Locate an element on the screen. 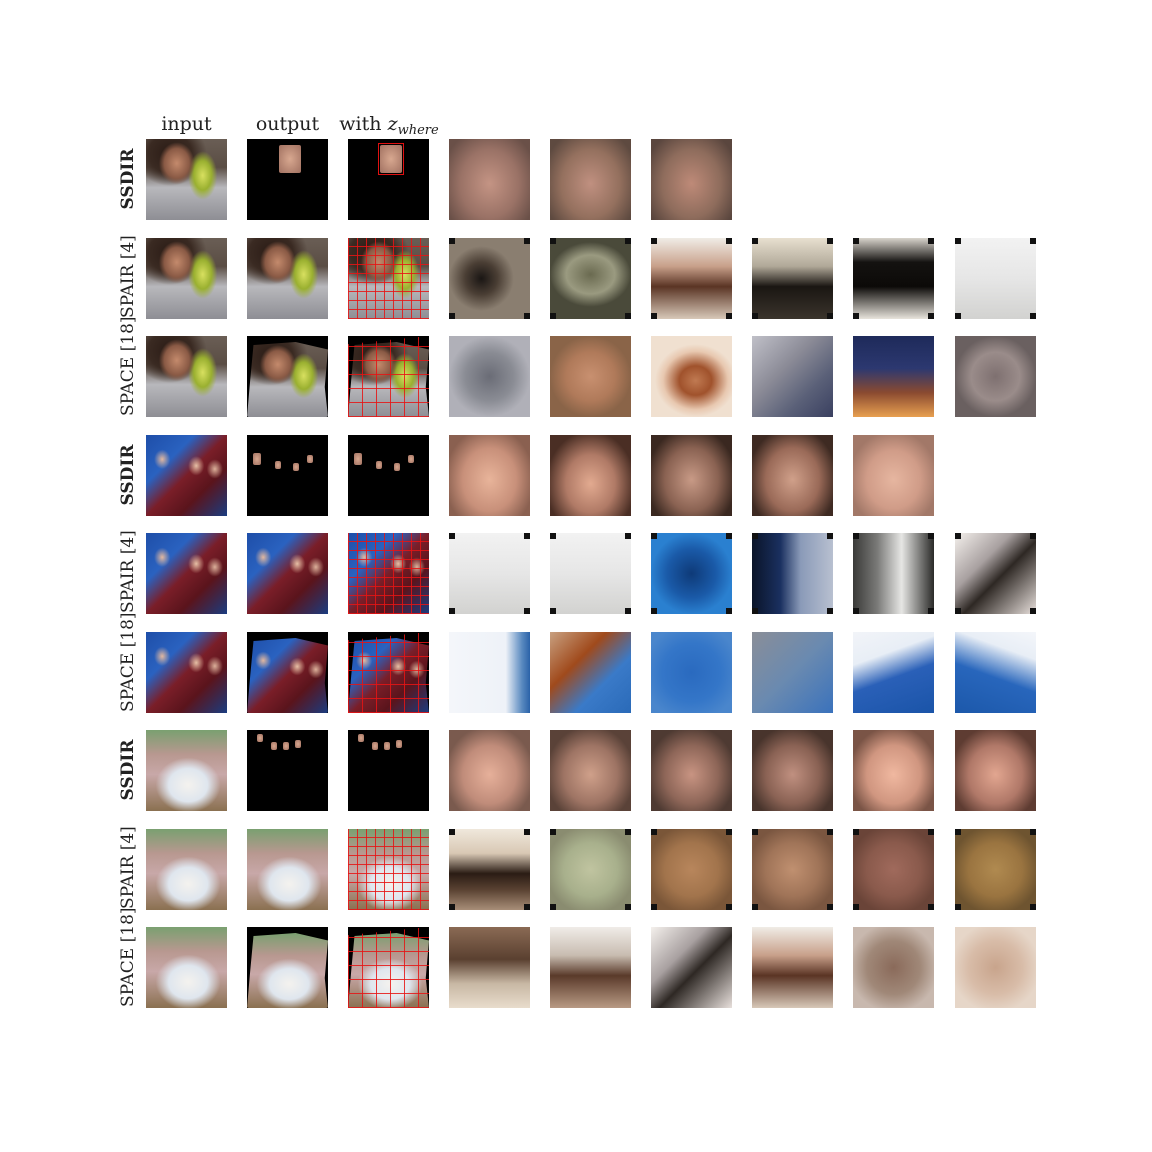 The image size is (1152, 1152). bounding-box is located at coordinates (391, 159).